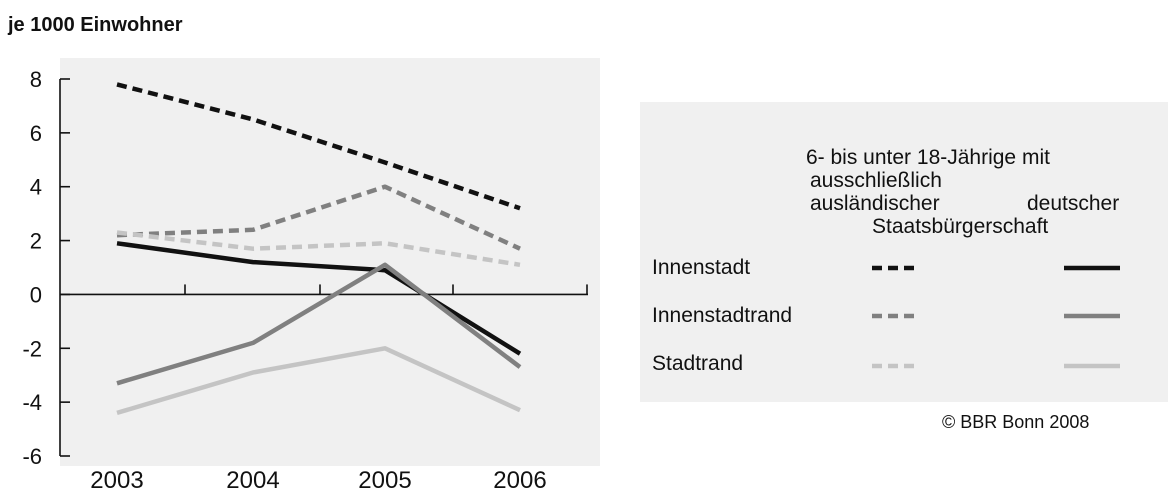 The width and height of the screenshot is (1168, 494). Describe the element at coordinates (722, 315) in the screenshot. I see `legend-label-innenstadtrand: Innenstadtrand` at that location.